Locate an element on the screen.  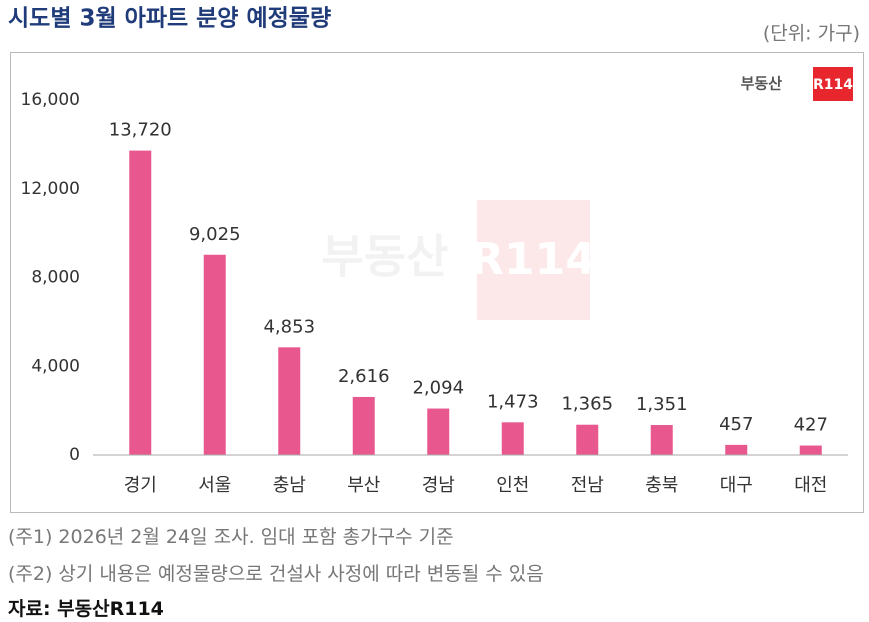
unit-label: (단위: 가구) is located at coordinates (811, 34).